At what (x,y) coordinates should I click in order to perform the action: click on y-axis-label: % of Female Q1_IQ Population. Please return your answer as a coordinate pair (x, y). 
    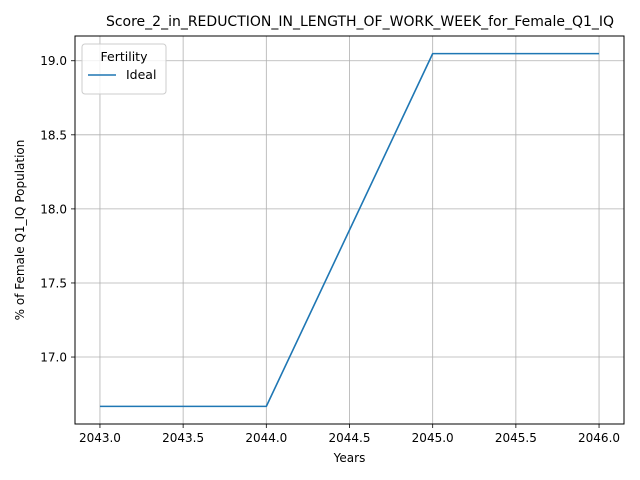
    Looking at the image, I should click on (20, 230).